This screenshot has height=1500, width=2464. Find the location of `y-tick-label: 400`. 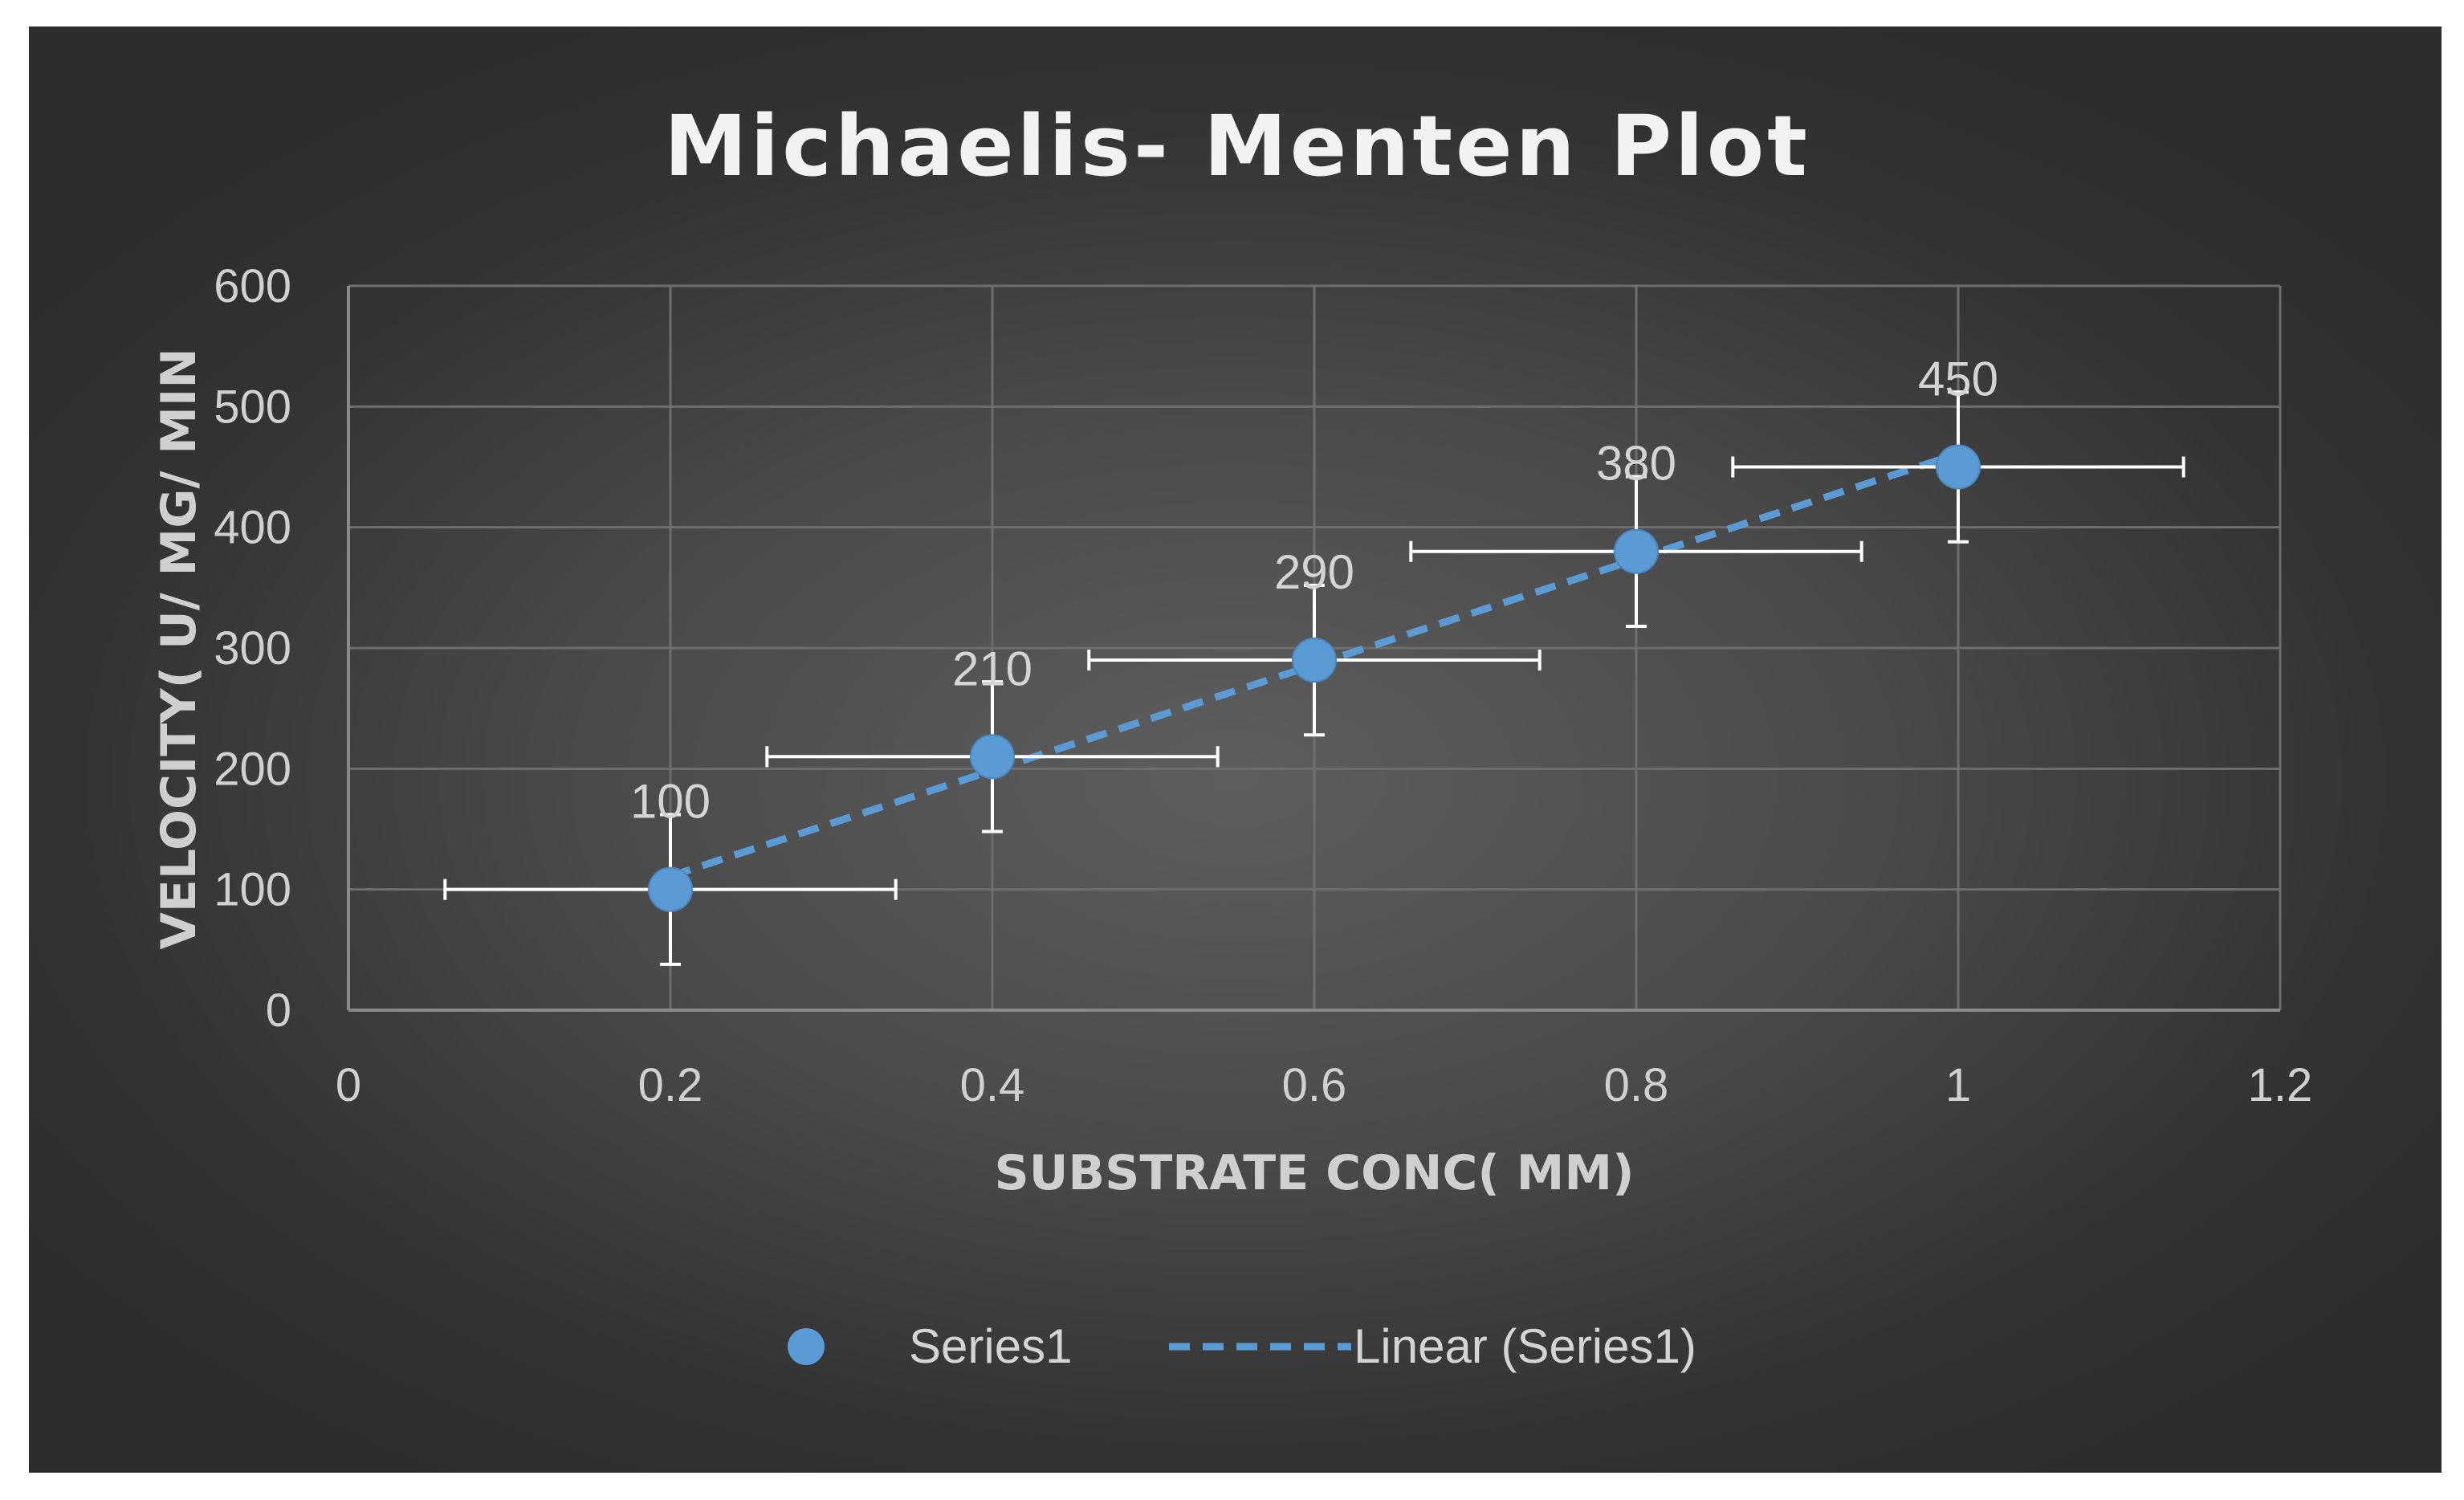

y-tick-label: 400 is located at coordinates (252, 528).